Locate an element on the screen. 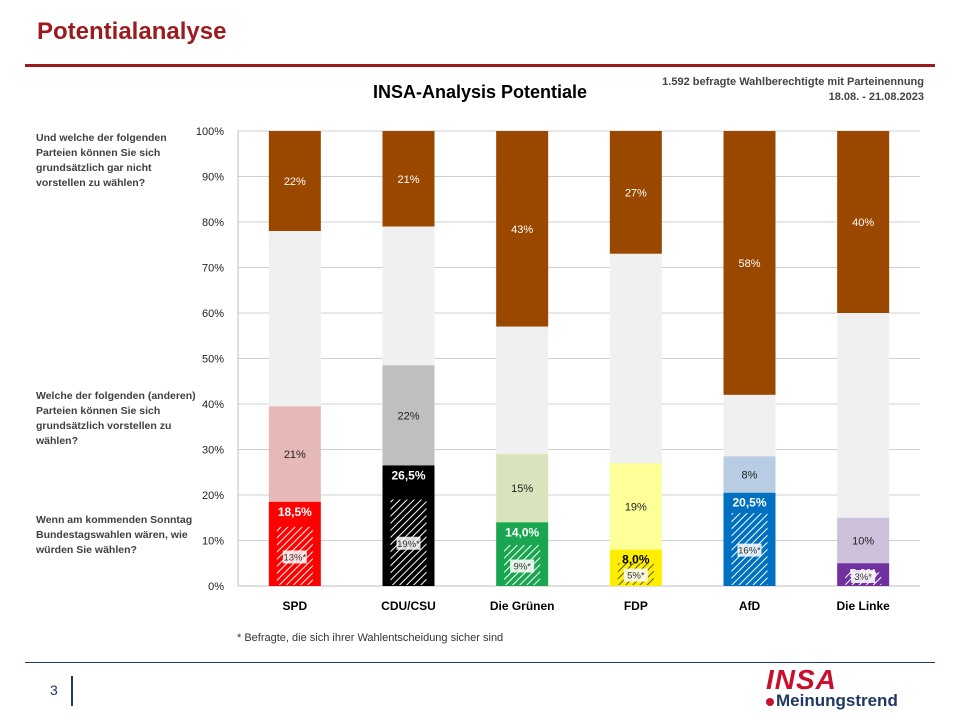 This screenshot has height=720, width=960. y-tick-label: 10% is located at coordinates (213, 542).